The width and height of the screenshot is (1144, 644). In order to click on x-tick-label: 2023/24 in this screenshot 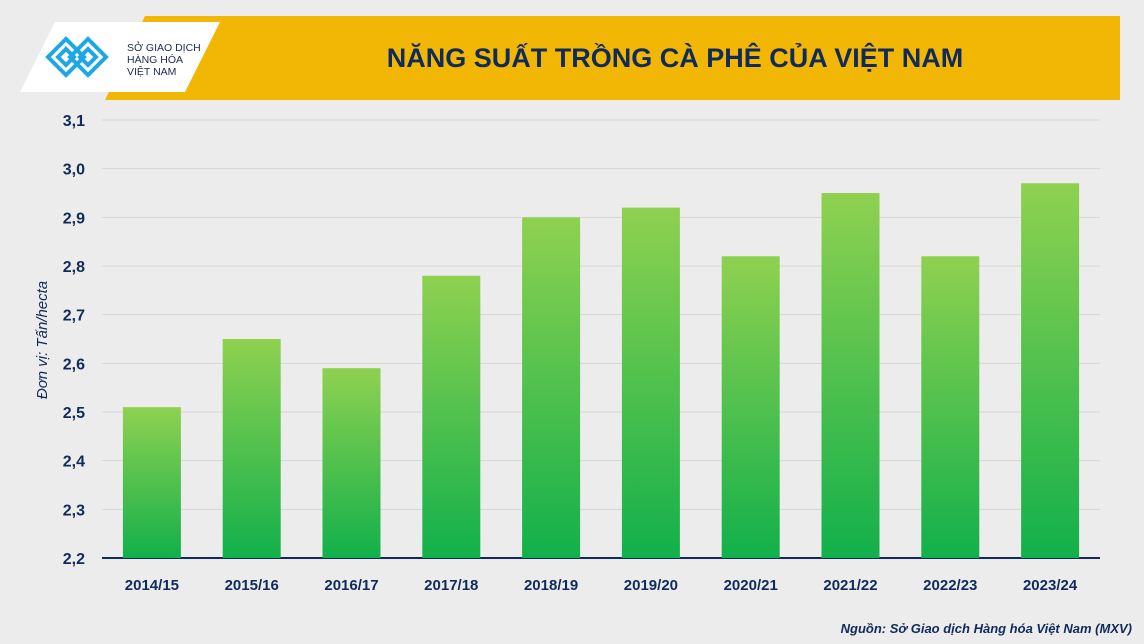, I will do `click(1050, 585)`.